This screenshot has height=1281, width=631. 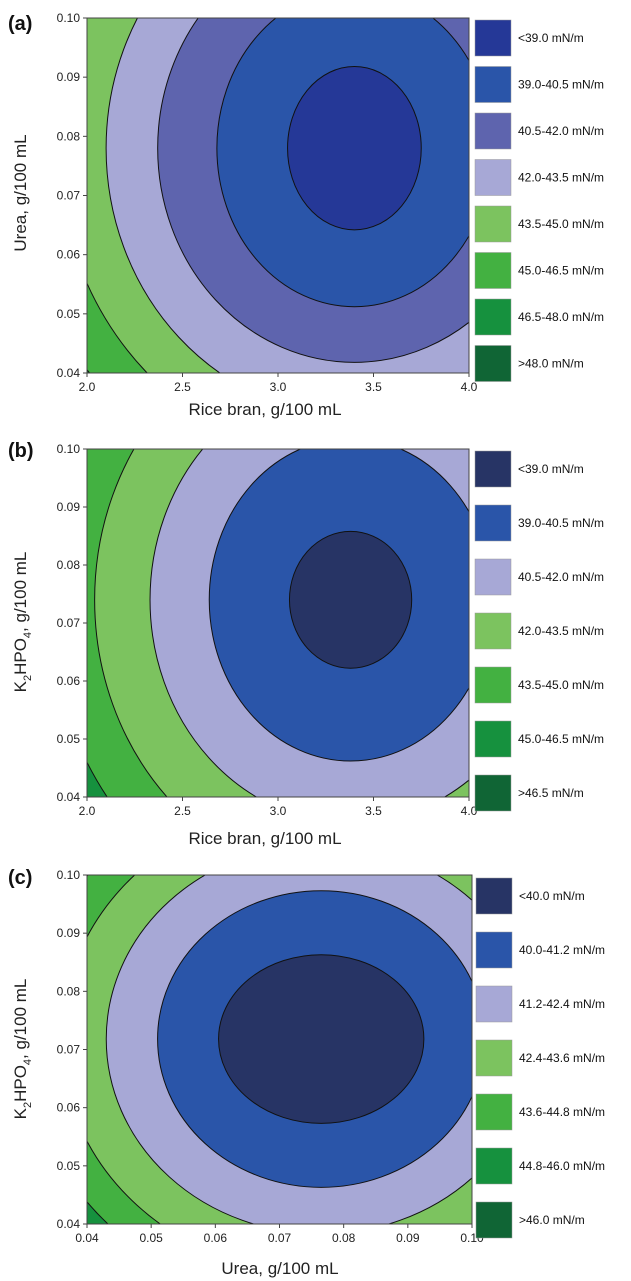 What do you see at coordinates (562, 1004) in the screenshot?
I see `legend-label: 41.2-42.4 mN/m` at bounding box center [562, 1004].